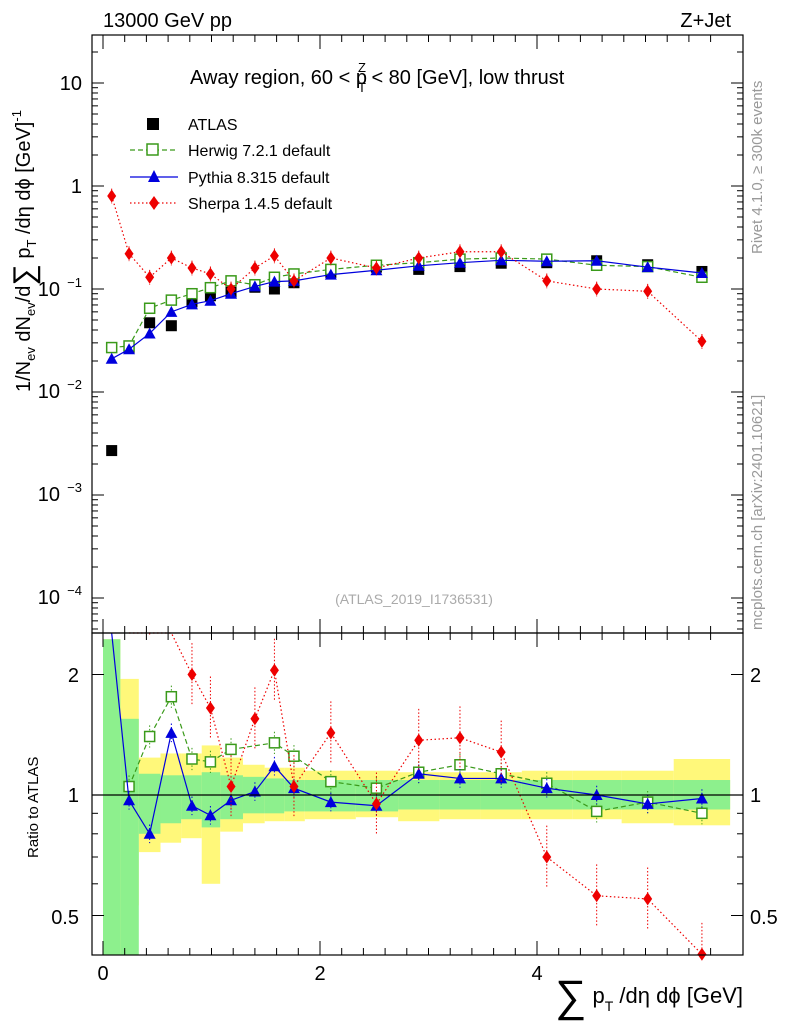 This screenshot has width=786, height=1024. Describe the element at coordinates (536, 974) in the screenshot. I see `x-tick-label-4: 4` at that location.